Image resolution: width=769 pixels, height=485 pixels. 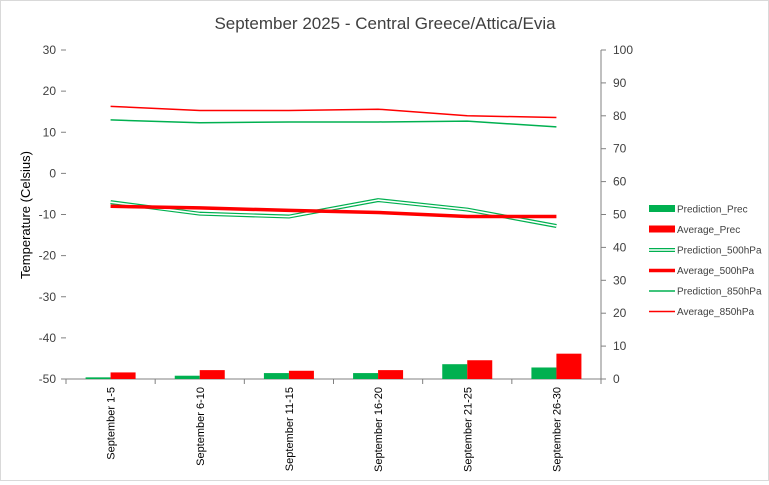 I want to click on x-category-label: September 26-30, so click(x=557, y=429).